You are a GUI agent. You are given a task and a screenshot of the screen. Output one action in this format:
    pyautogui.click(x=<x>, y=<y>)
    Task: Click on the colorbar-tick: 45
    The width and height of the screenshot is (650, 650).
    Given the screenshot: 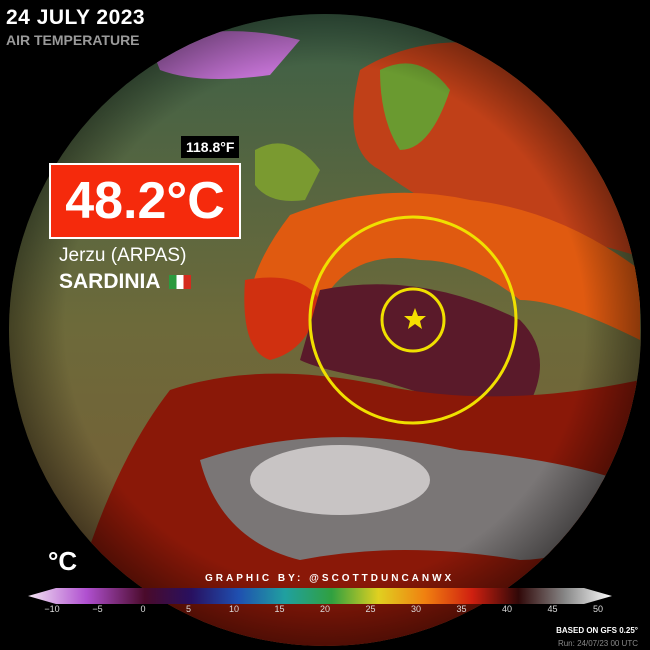 What is the action you would take?
    pyautogui.click(x=552, y=609)
    